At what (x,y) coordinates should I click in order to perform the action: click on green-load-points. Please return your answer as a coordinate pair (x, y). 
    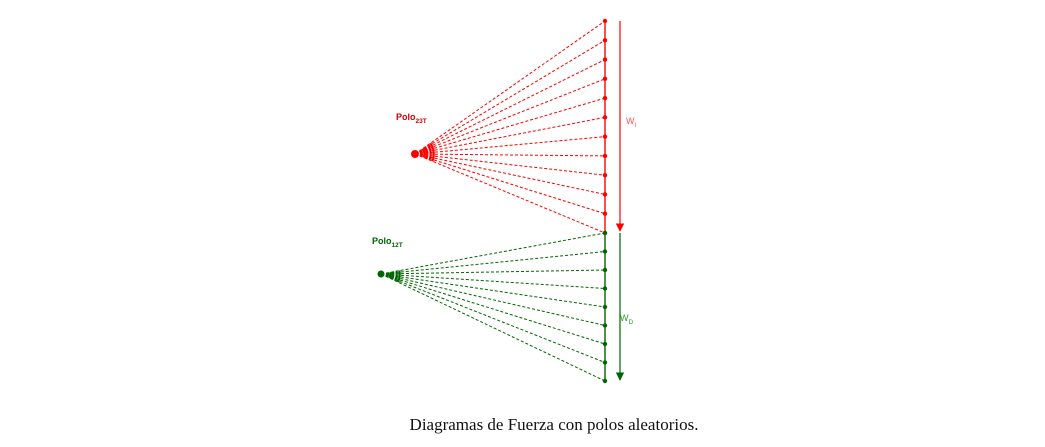
    Looking at the image, I should click on (605, 307).